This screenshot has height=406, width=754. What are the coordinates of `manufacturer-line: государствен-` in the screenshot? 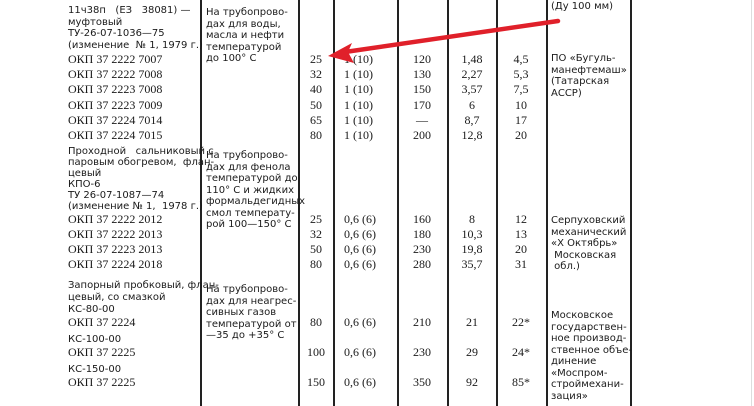 It's located at (589, 327).